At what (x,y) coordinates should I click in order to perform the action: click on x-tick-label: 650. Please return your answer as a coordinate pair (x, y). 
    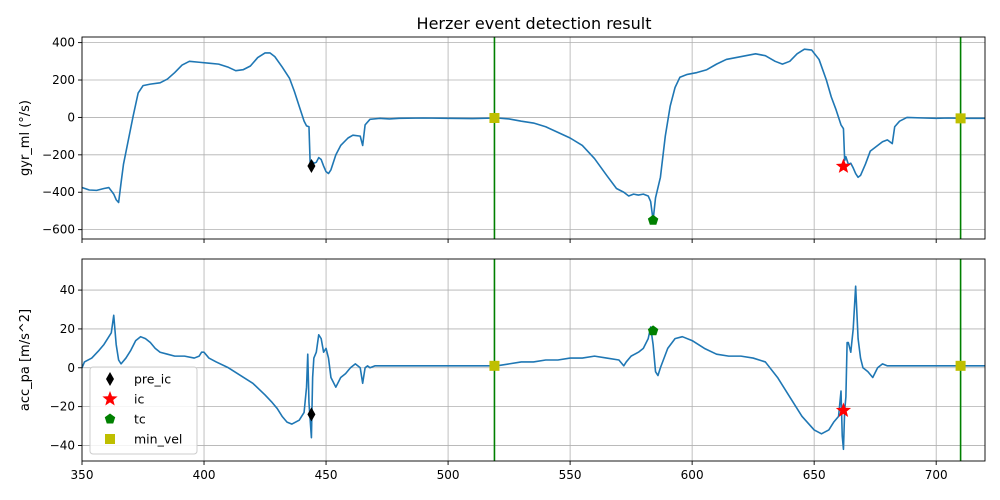
    Looking at the image, I should click on (814, 475).